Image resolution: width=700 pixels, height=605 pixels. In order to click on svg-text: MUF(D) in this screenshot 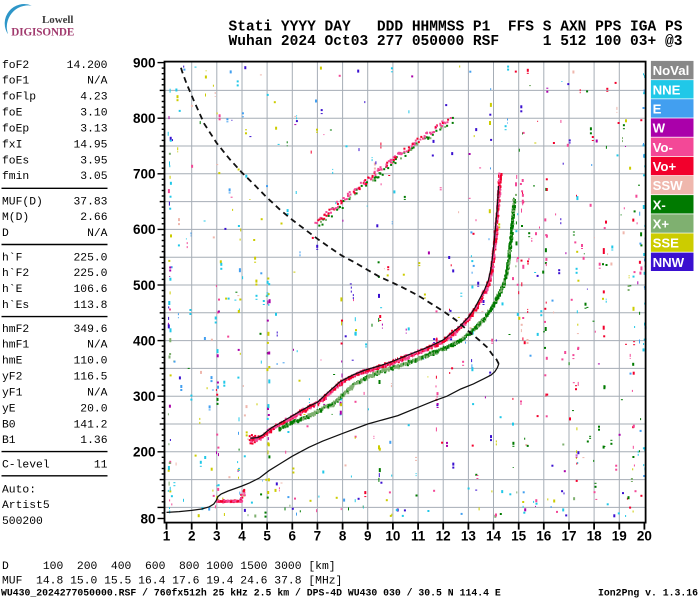, I will do `click(22, 202)`.